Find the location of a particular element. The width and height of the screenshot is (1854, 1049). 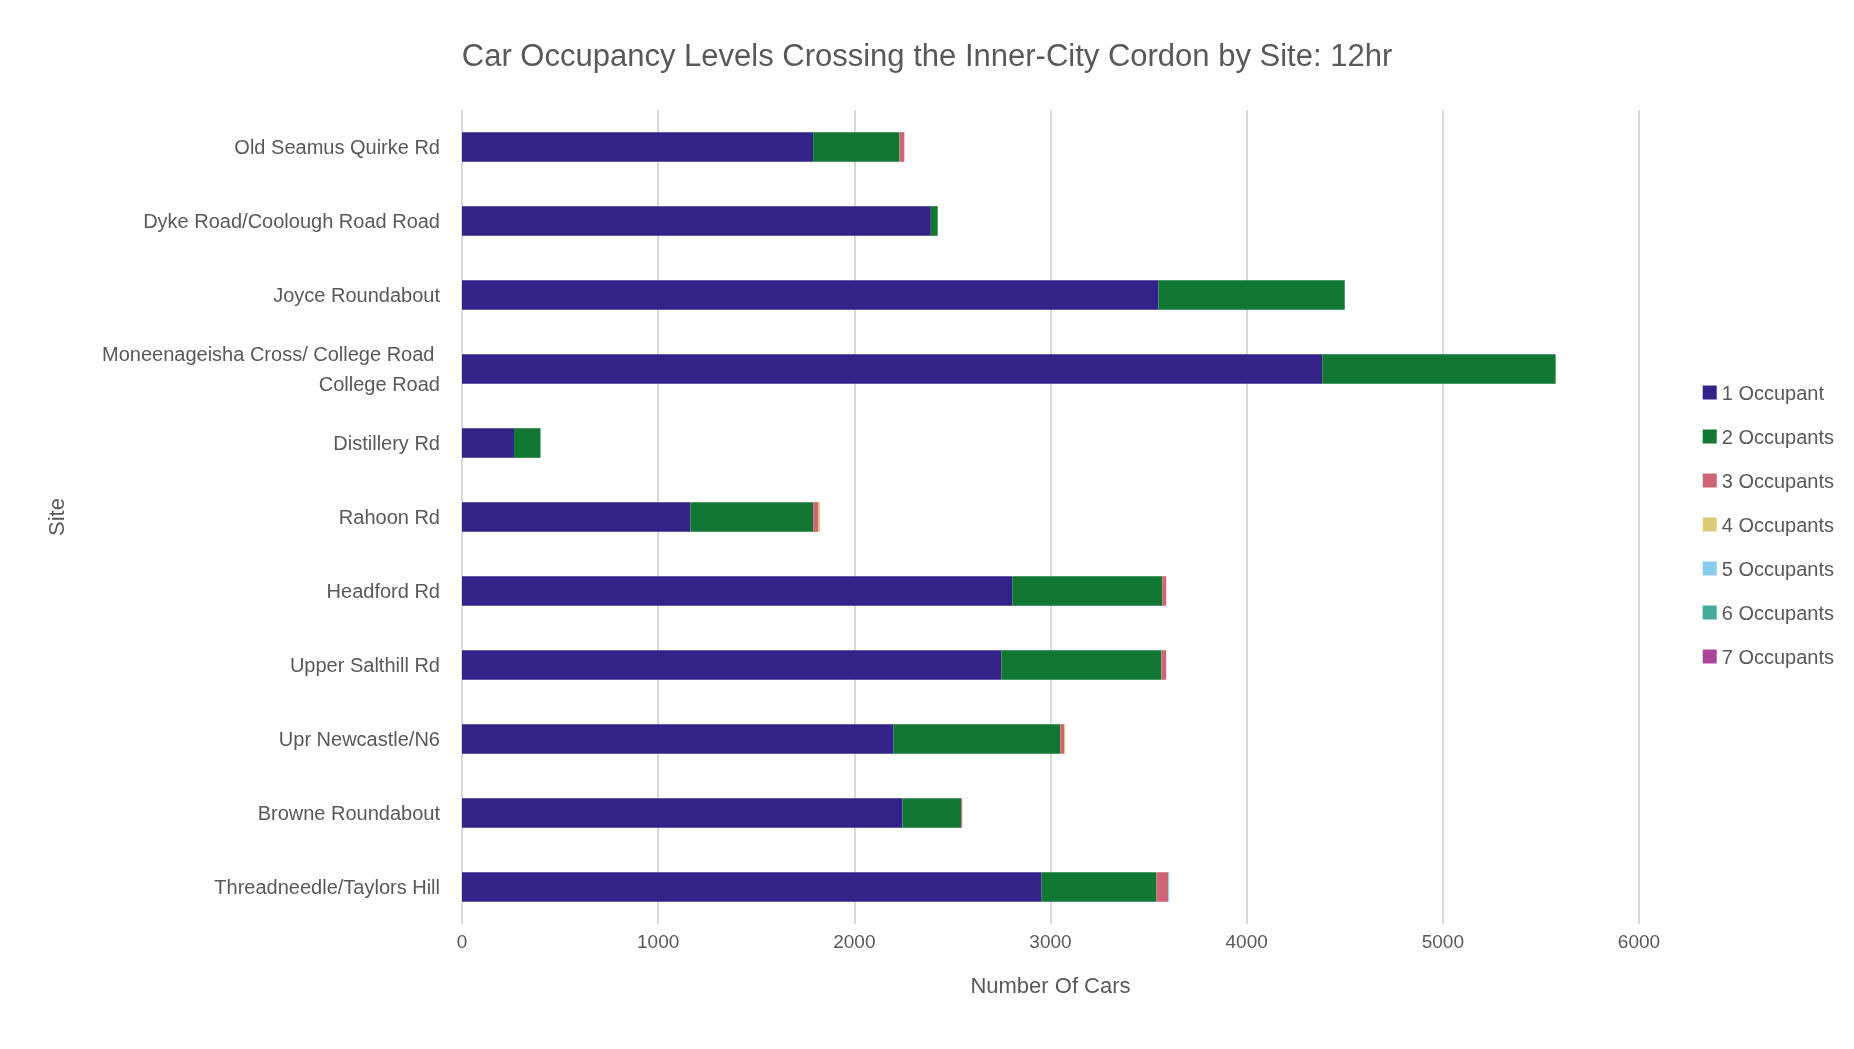

y-tick-label: Old Seamus Quirke Rd is located at coordinates (337, 147).